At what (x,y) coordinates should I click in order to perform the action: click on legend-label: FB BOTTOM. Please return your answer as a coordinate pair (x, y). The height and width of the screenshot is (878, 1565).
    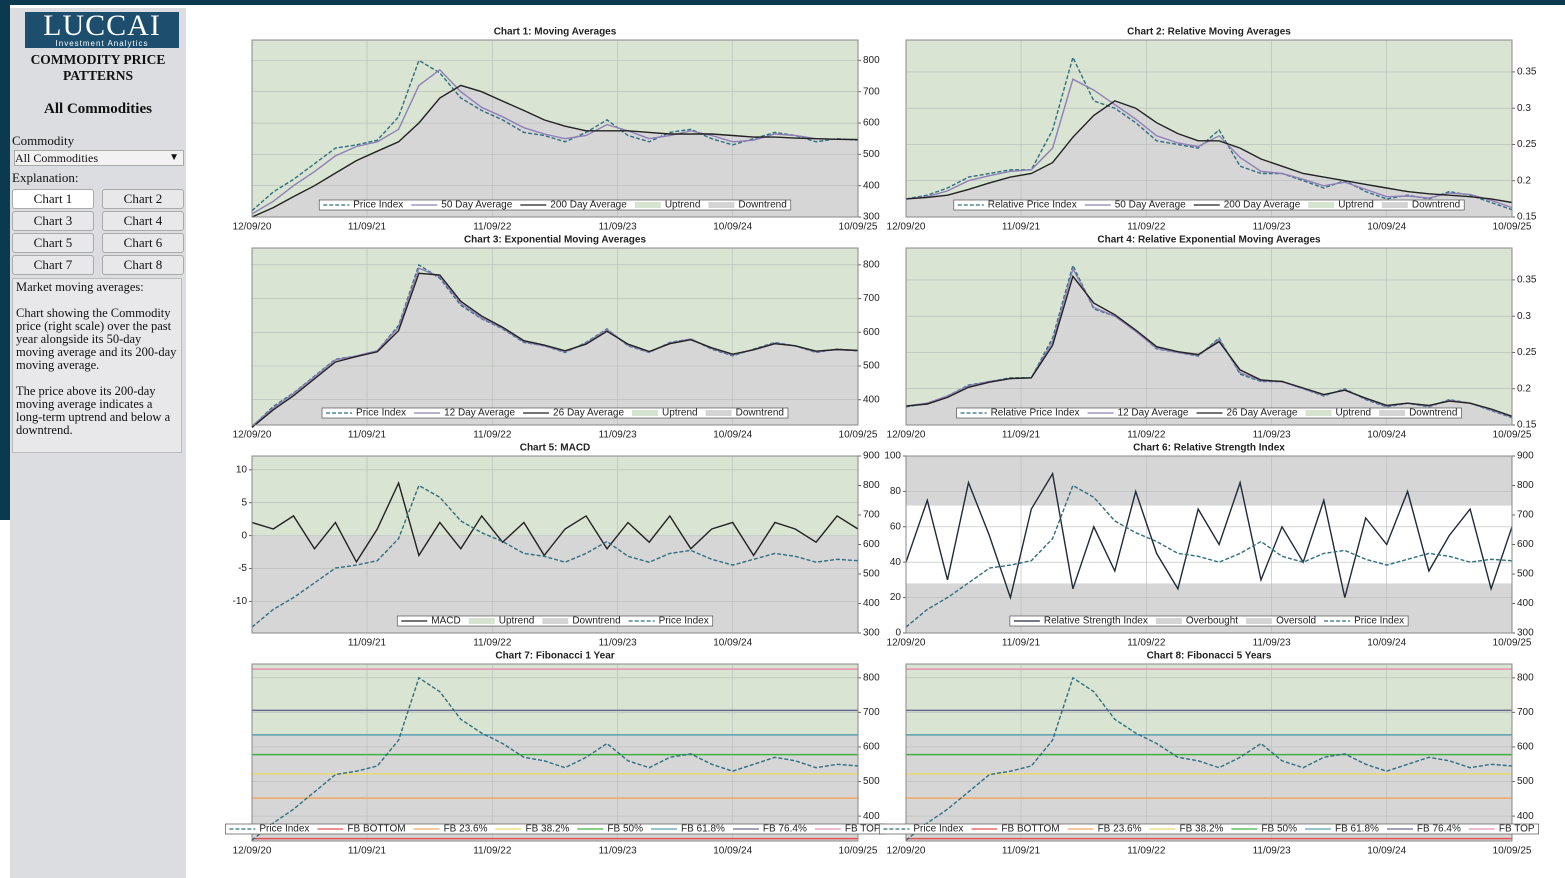
    Looking at the image, I should click on (1030, 829).